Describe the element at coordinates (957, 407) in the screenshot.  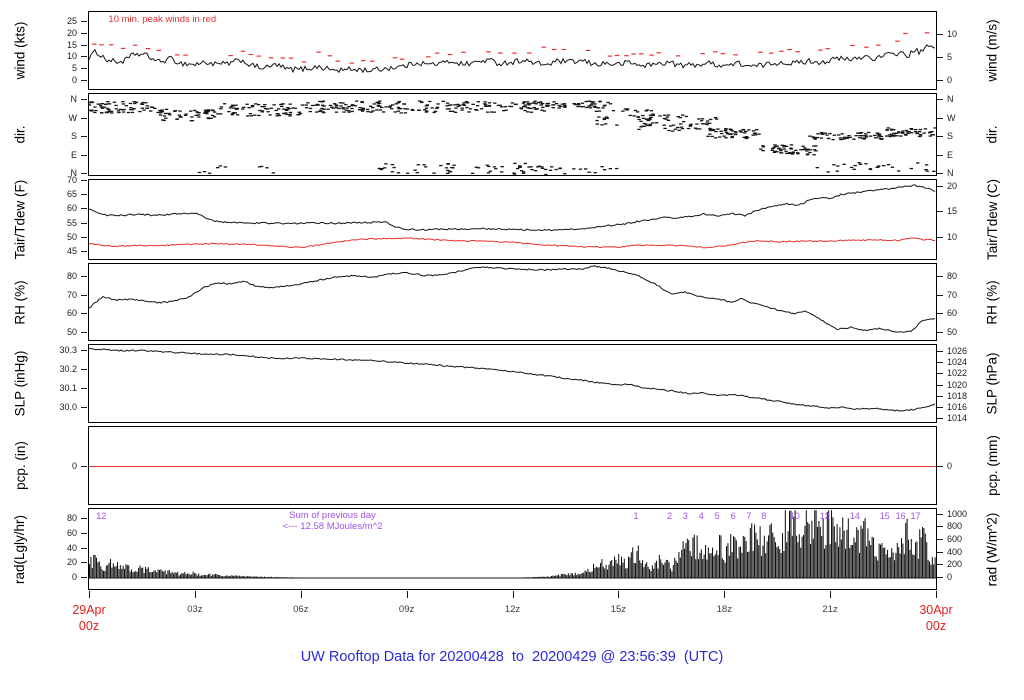
I see `y-tick-label: 1016` at that location.